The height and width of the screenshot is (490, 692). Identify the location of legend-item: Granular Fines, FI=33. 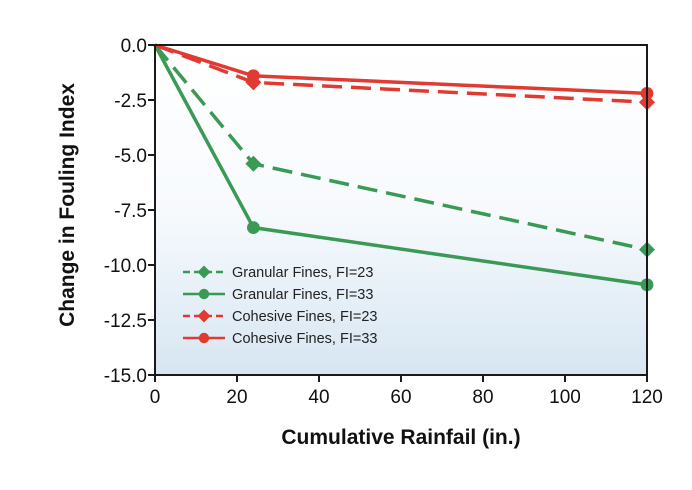
(278, 295).